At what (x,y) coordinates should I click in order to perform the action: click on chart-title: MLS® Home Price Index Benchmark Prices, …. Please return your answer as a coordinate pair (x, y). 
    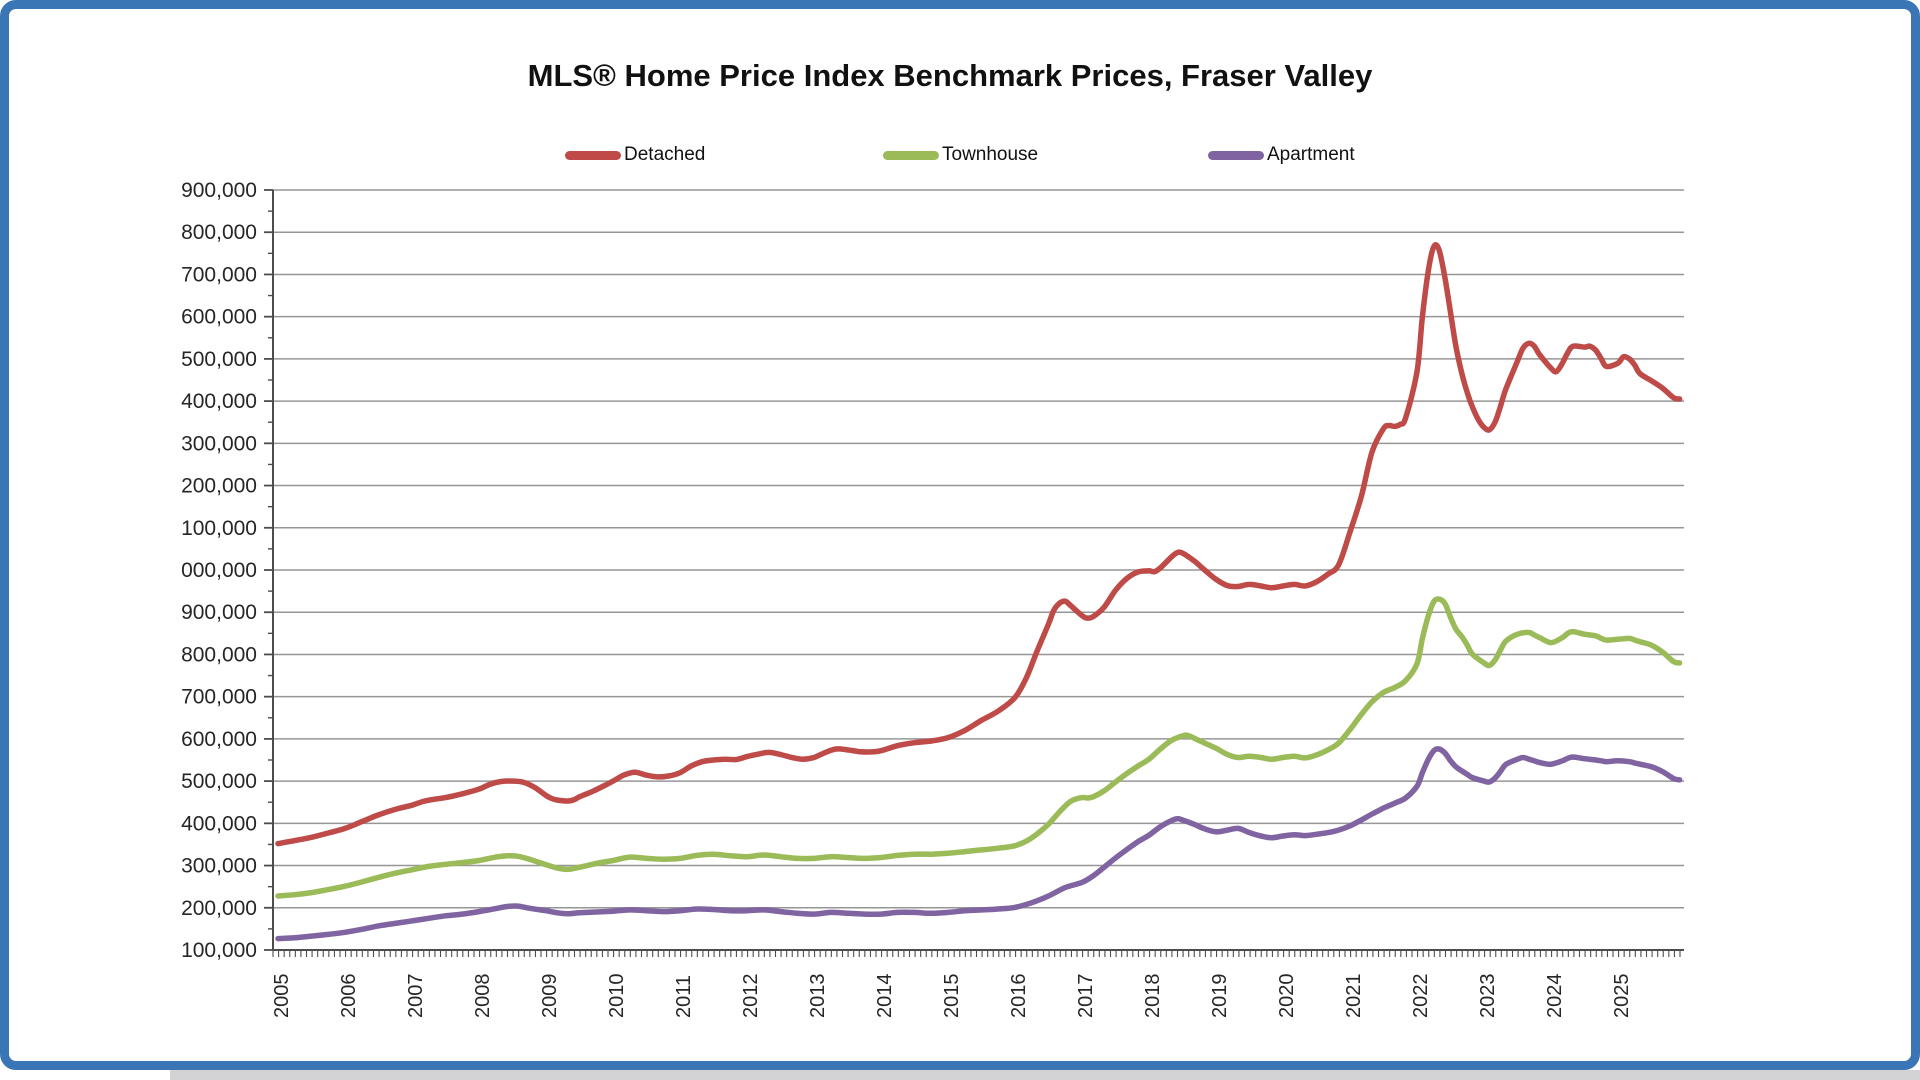
    Looking at the image, I should click on (950, 75).